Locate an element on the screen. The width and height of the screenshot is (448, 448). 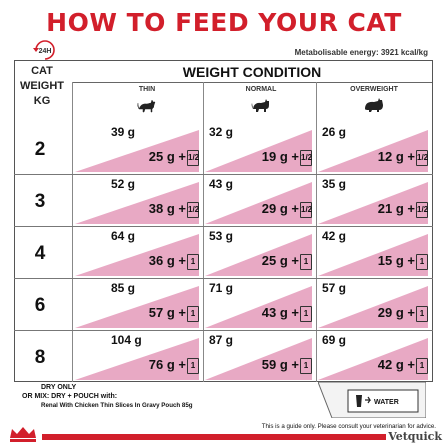
mix-amount: 57 g +1 is located at coordinates (174, 313).